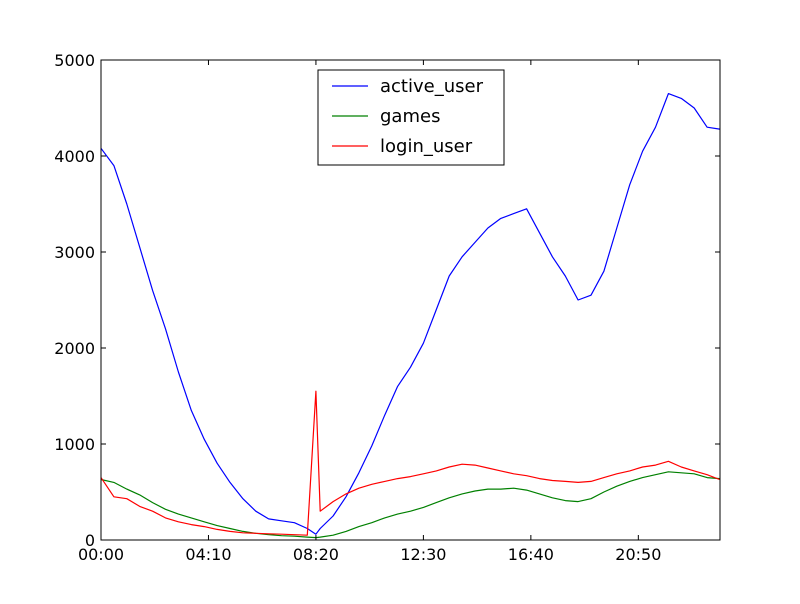 This screenshot has height=604, width=800. Describe the element at coordinates (74, 444) in the screenshot. I see `y-tick-label: 1000` at that location.